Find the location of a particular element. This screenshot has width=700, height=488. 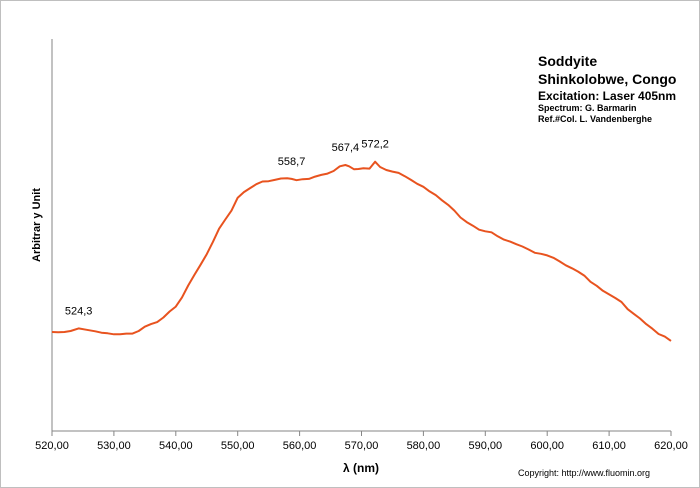

x-axis-label: λ (nm) is located at coordinates (361, 468).